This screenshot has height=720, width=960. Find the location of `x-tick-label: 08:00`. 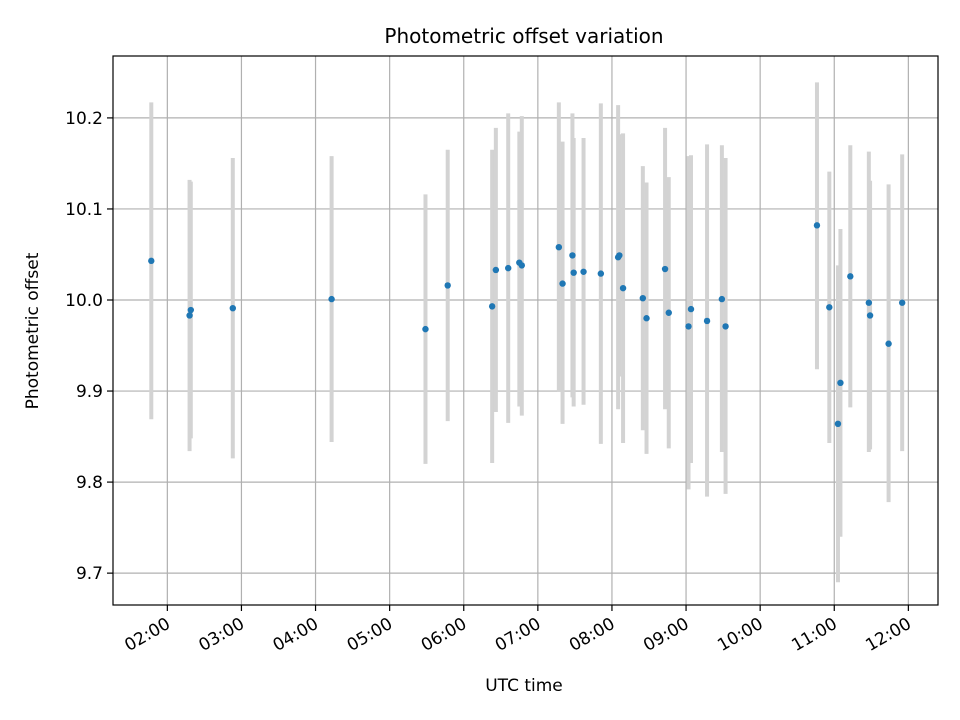

x-tick-label: 08:00 is located at coordinates (592, 635).